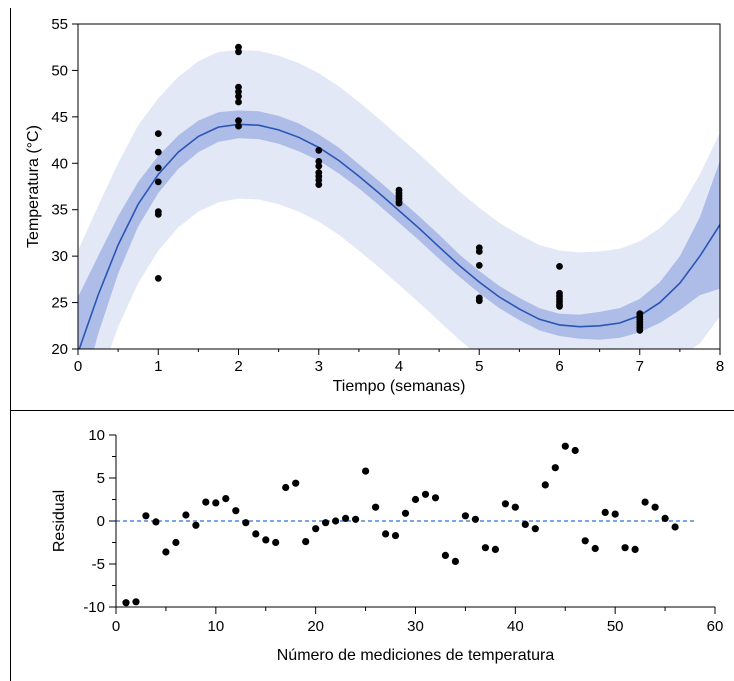 The height and width of the screenshot is (681, 734). Describe the element at coordinates (615, 626) in the screenshot. I see `x-tick-label: 50` at that location.